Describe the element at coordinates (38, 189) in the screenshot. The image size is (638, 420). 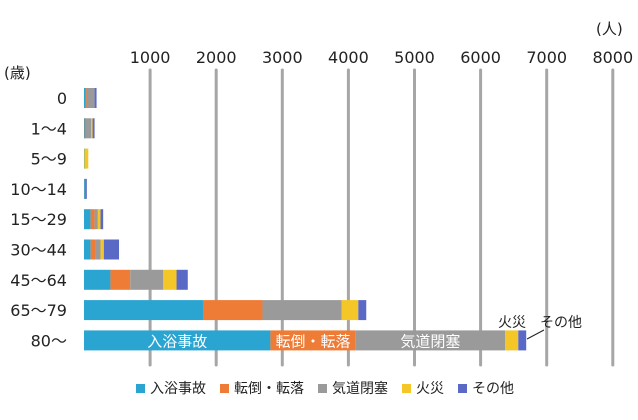
I see `y-category-label: 10〜14` at that location.